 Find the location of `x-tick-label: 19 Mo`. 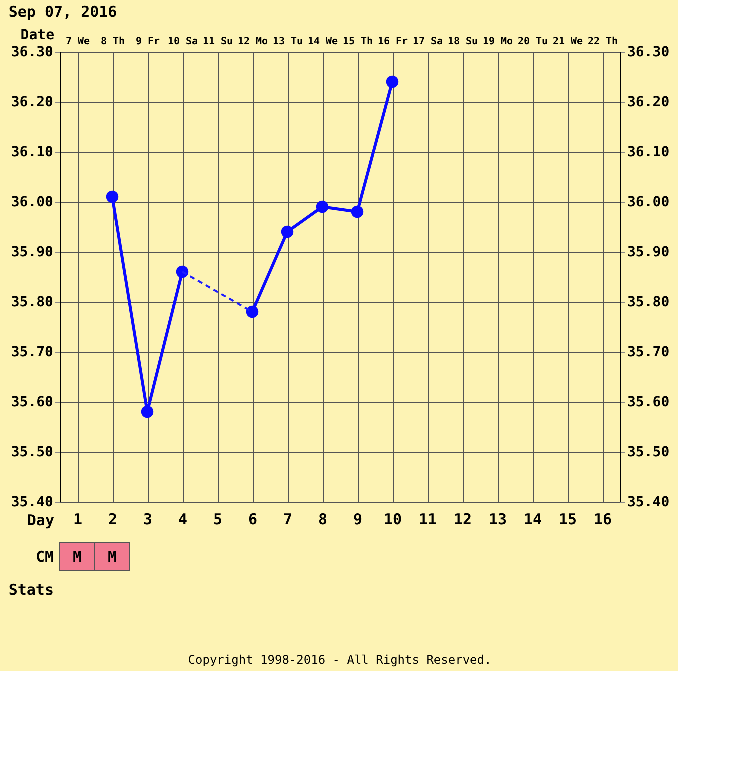

x-tick-label: 19 Mo is located at coordinates (498, 42).